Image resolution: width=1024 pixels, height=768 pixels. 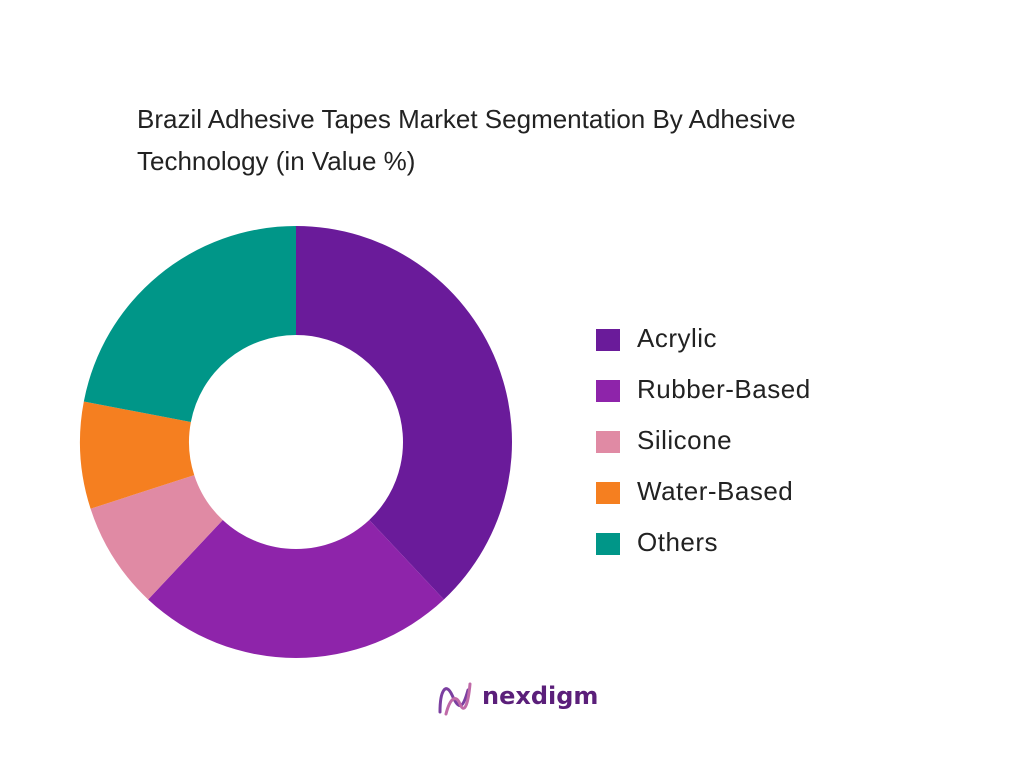 I want to click on logo-text: nexdigm, so click(x=540, y=696).